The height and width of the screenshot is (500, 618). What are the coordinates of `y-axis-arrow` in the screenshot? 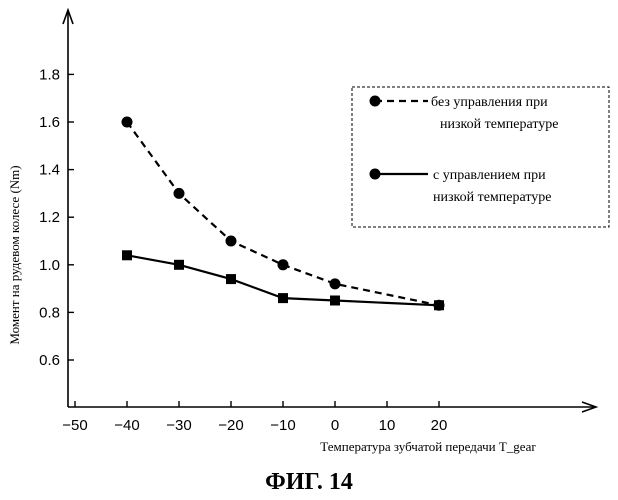 It's located at (68, 16).